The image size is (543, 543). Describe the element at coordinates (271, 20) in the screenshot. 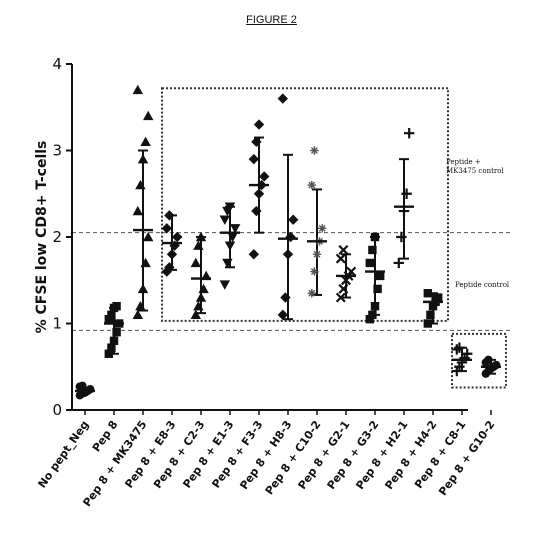

I see `figure-title: FIGURE 2` at that location.